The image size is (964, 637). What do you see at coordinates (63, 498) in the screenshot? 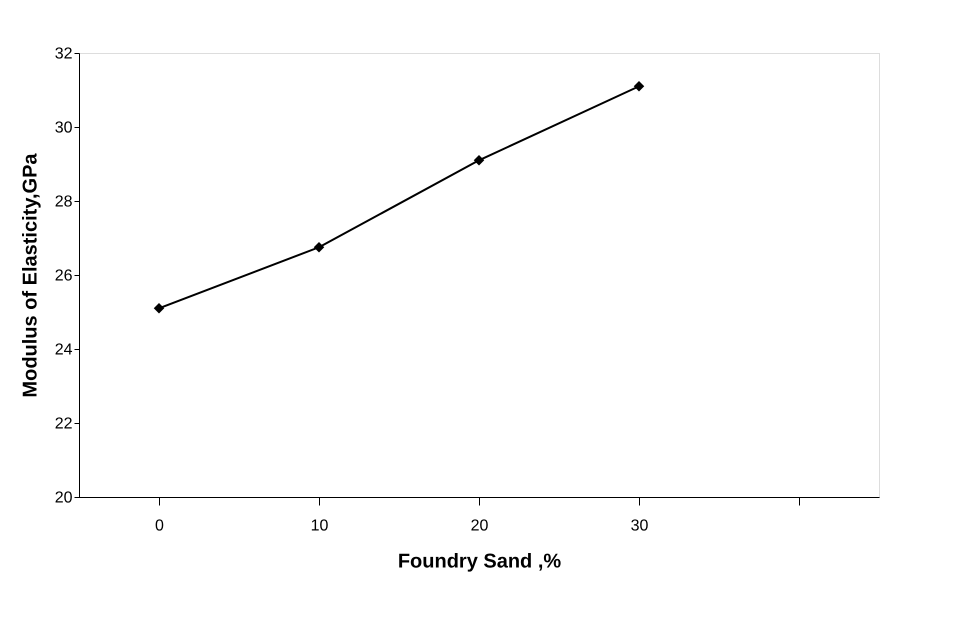
I see `y-tick-label: 20` at bounding box center [63, 498].